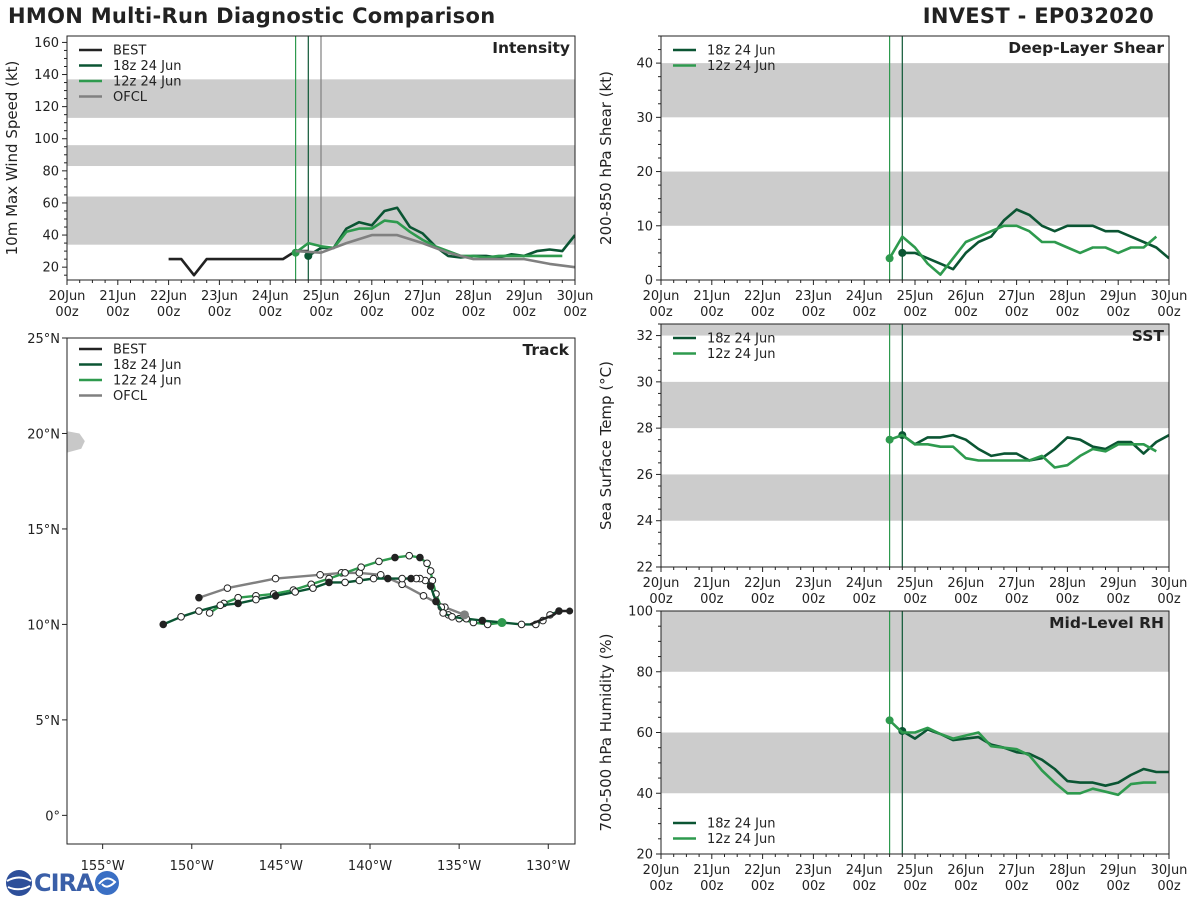  I want to click on rh-xtick-day-1: 21Jun, so click(711, 870).